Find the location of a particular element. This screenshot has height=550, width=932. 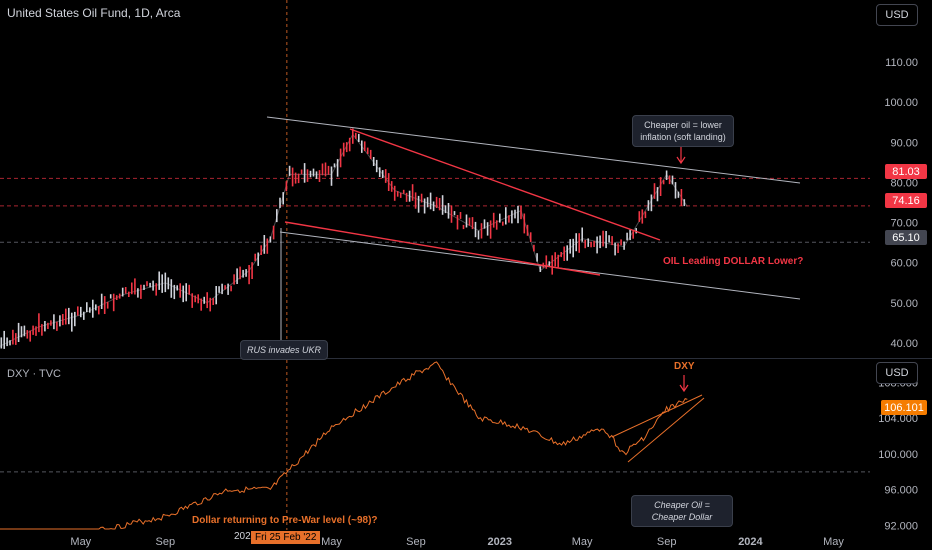

price-label-dxy: 106.101 is located at coordinates (904, 407).